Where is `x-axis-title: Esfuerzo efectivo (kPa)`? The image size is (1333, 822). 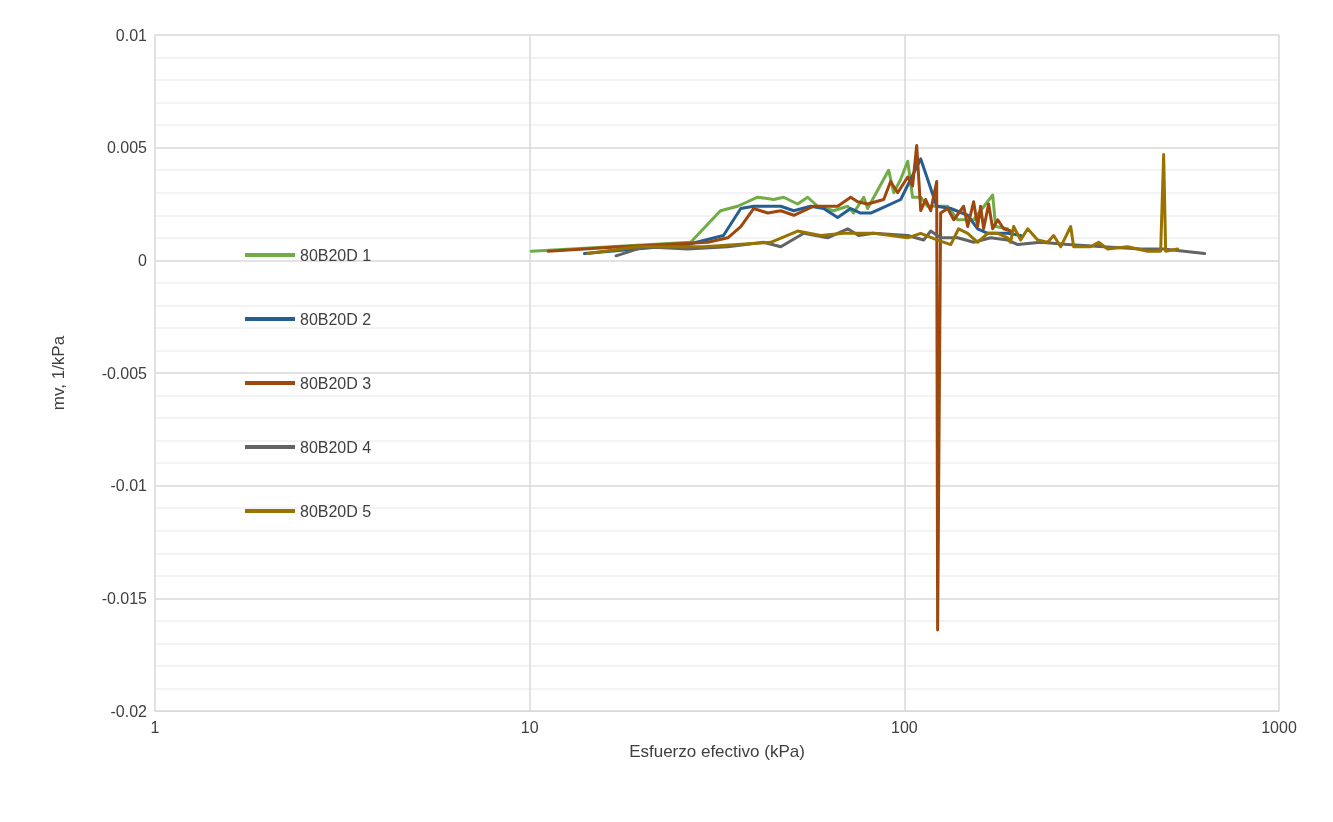
x-axis-title: Esfuerzo efectivo (kPa) is located at coordinates (717, 751).